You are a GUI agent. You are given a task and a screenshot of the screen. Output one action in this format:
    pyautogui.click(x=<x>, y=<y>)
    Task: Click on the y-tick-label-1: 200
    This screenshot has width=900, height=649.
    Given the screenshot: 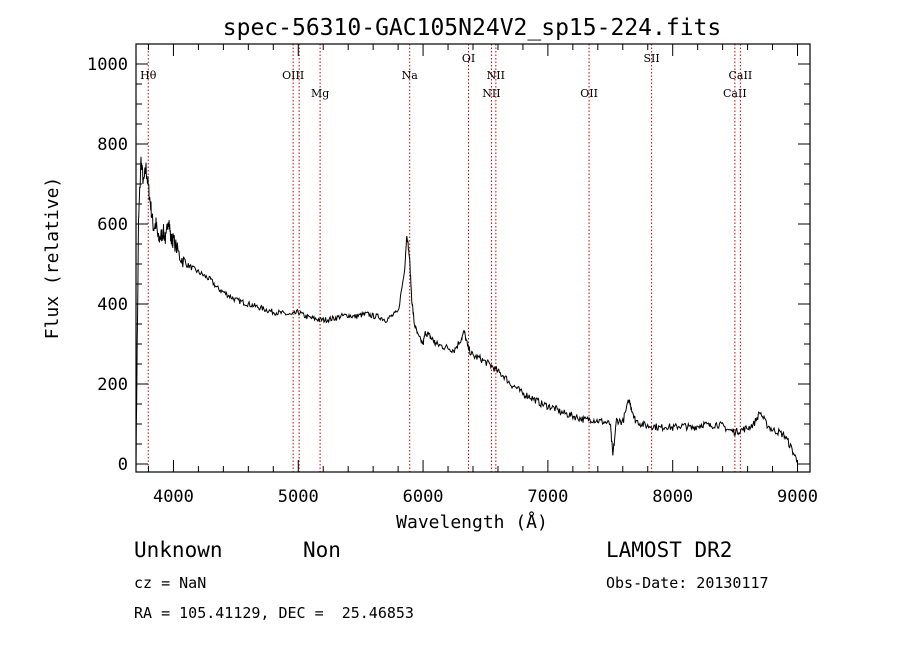 What is the action you would take?
    pyautogui.click(x=112, y=385)
    